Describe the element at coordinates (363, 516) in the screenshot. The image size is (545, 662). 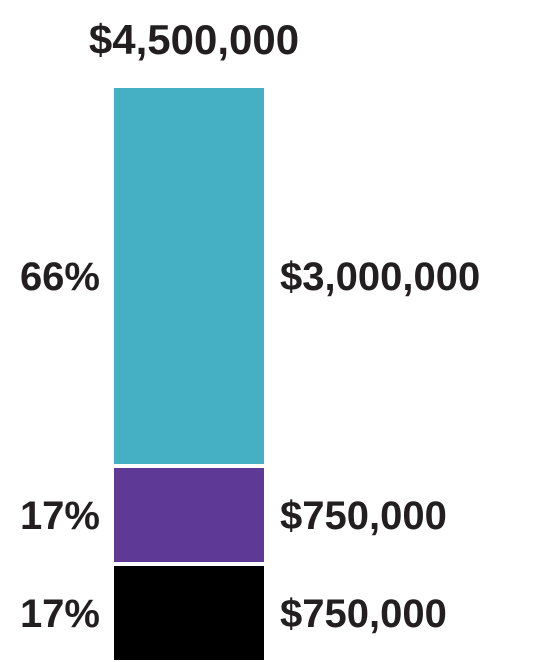
I see `segment-value-label-2: $750,000` at that location.